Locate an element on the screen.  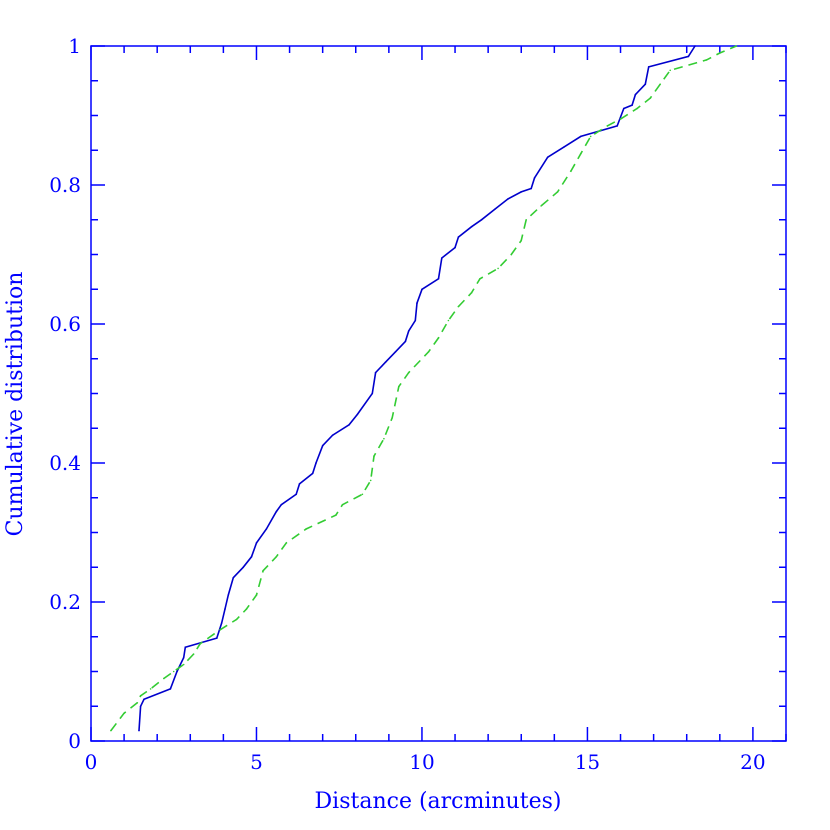
y-tick-label: 0 is located at coordinates (74, 741).